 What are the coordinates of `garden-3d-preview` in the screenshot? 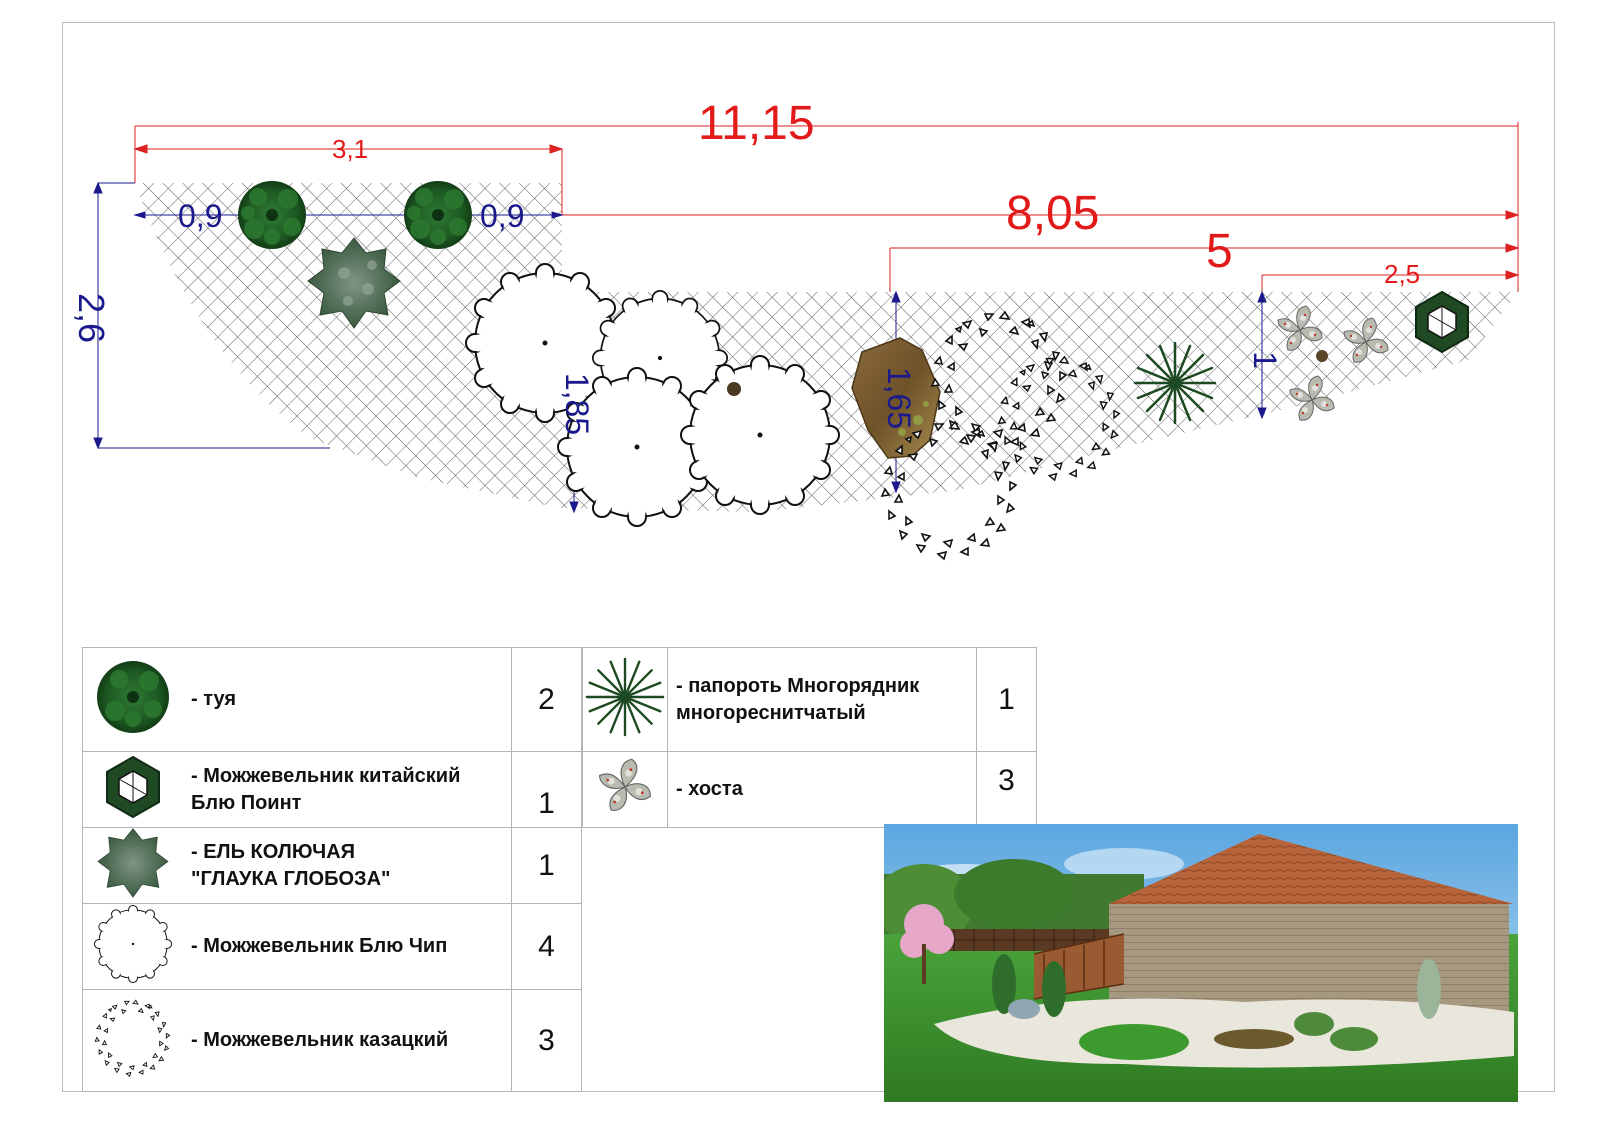 It's located at (1201, 963).